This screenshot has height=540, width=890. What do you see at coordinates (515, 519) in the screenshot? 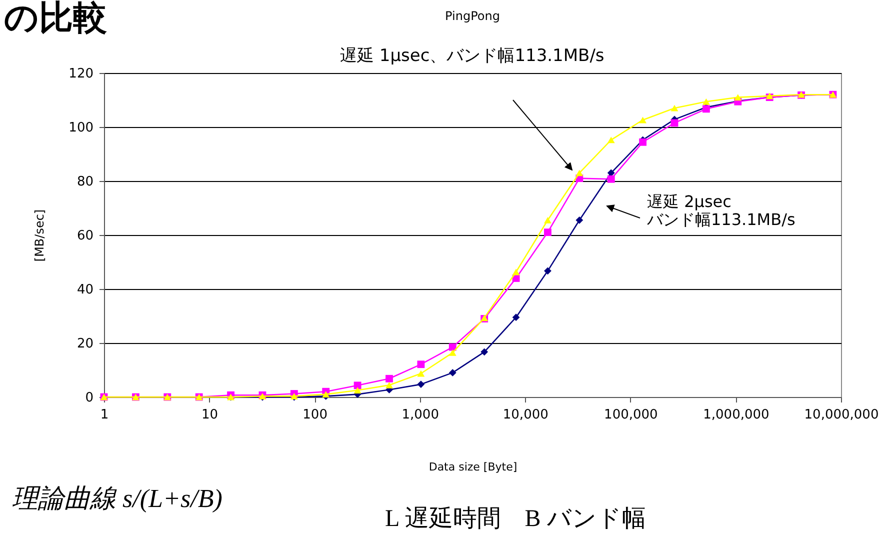
I see `text: L 遅延時間 B バンド幅` at bounding box center [515, 519].